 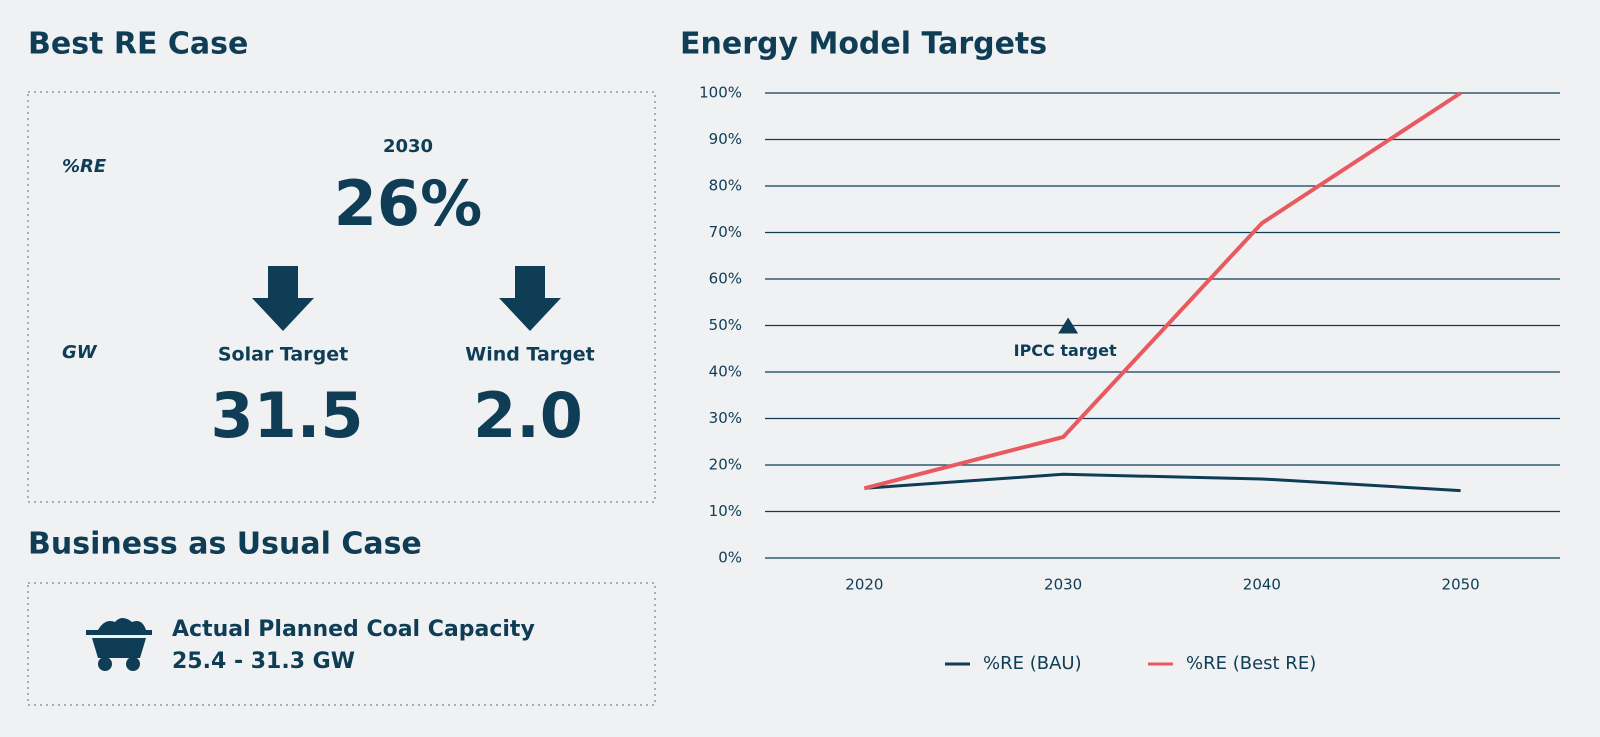 I want to click on solar-label: Solar Target, so click(x=283, y=355).